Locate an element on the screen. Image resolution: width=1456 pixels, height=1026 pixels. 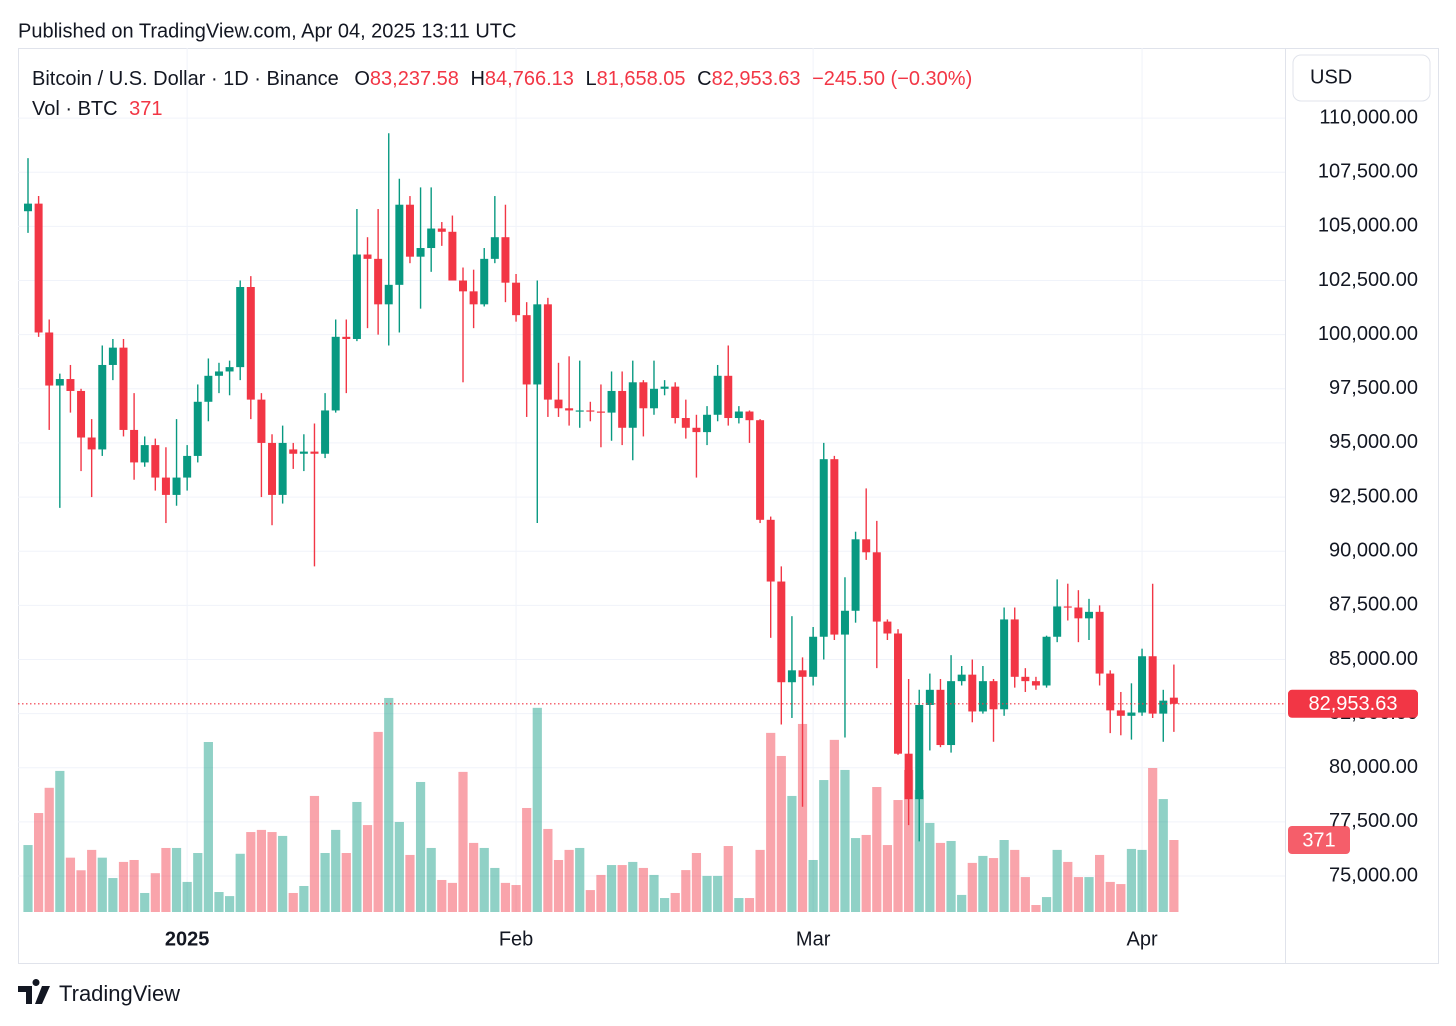
currency-label: USD is located at coordinates (1331, 77).